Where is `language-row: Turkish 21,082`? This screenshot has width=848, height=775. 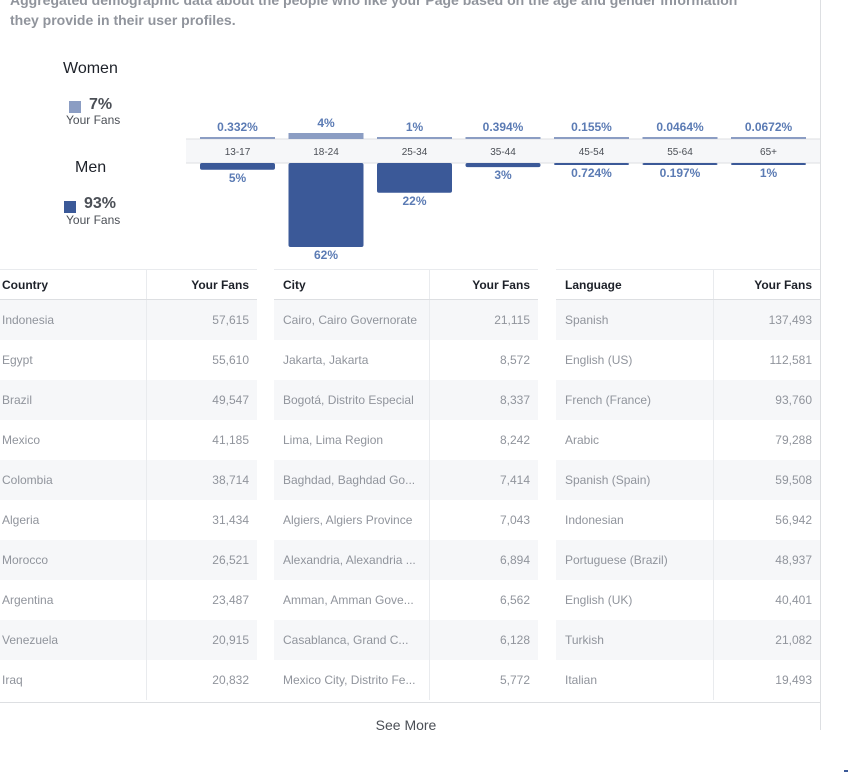 language-row: Turkish 21,082 is located at coordinates (688, 640).